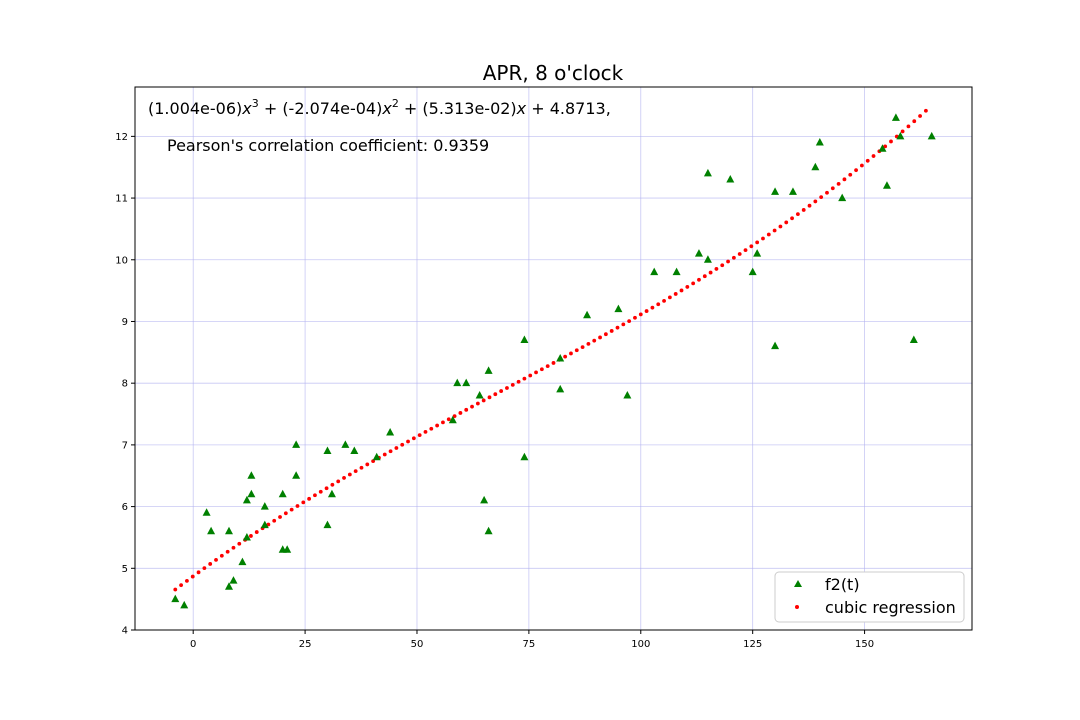 This screenshot has height=720, width=1080. What do you see at coordinates (121, 137) in the screenshot?
I see `y-tick-label: 12` at bounding box center [121, 137].